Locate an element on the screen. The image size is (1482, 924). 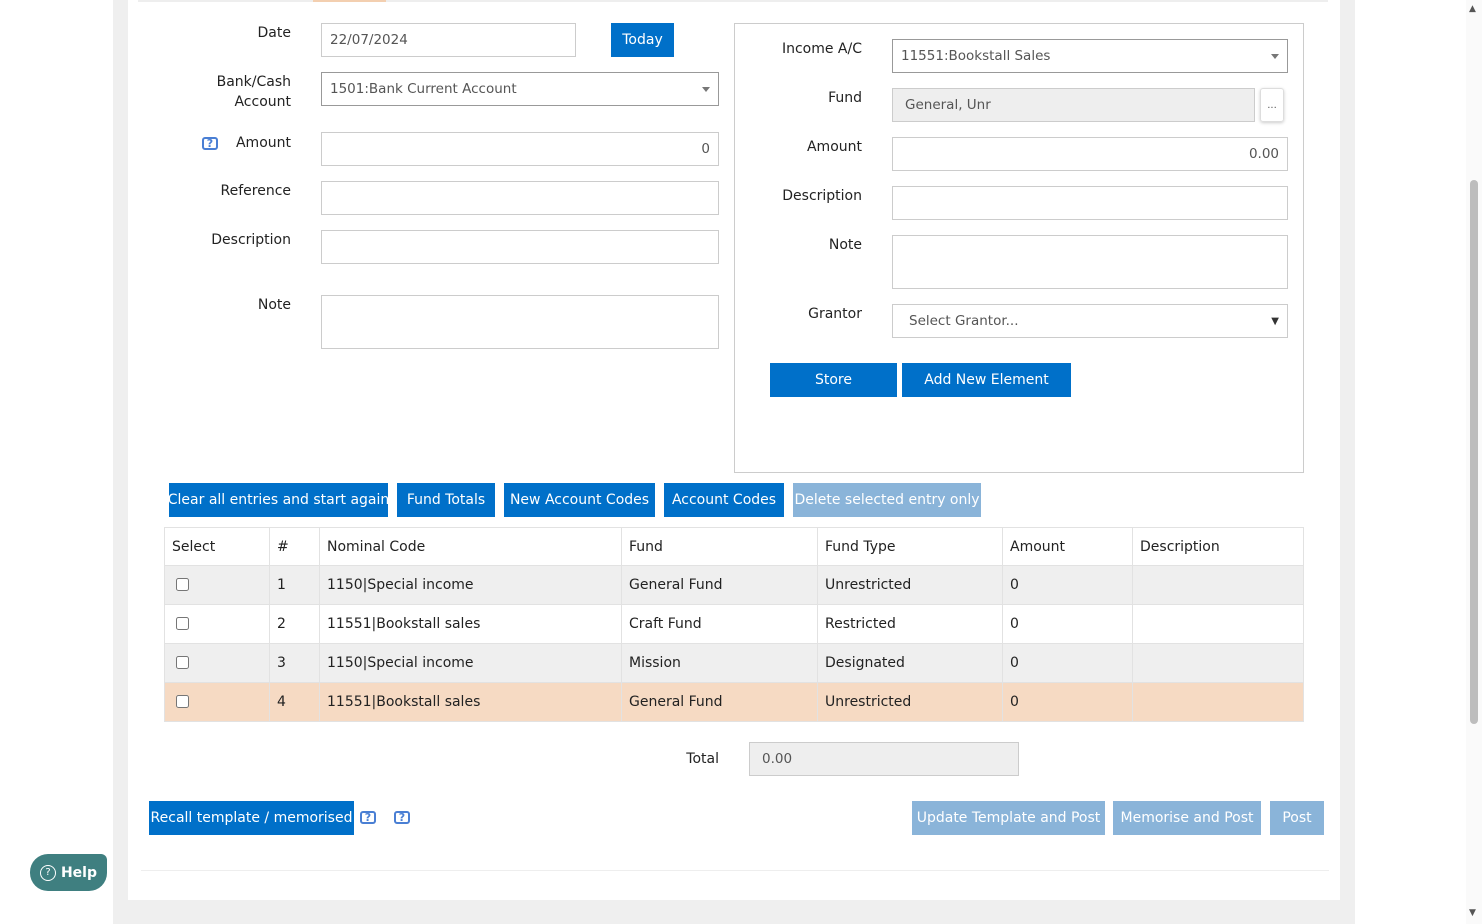
income-value: 11551:Bookstall Sales is located at coordinates (976, 56).